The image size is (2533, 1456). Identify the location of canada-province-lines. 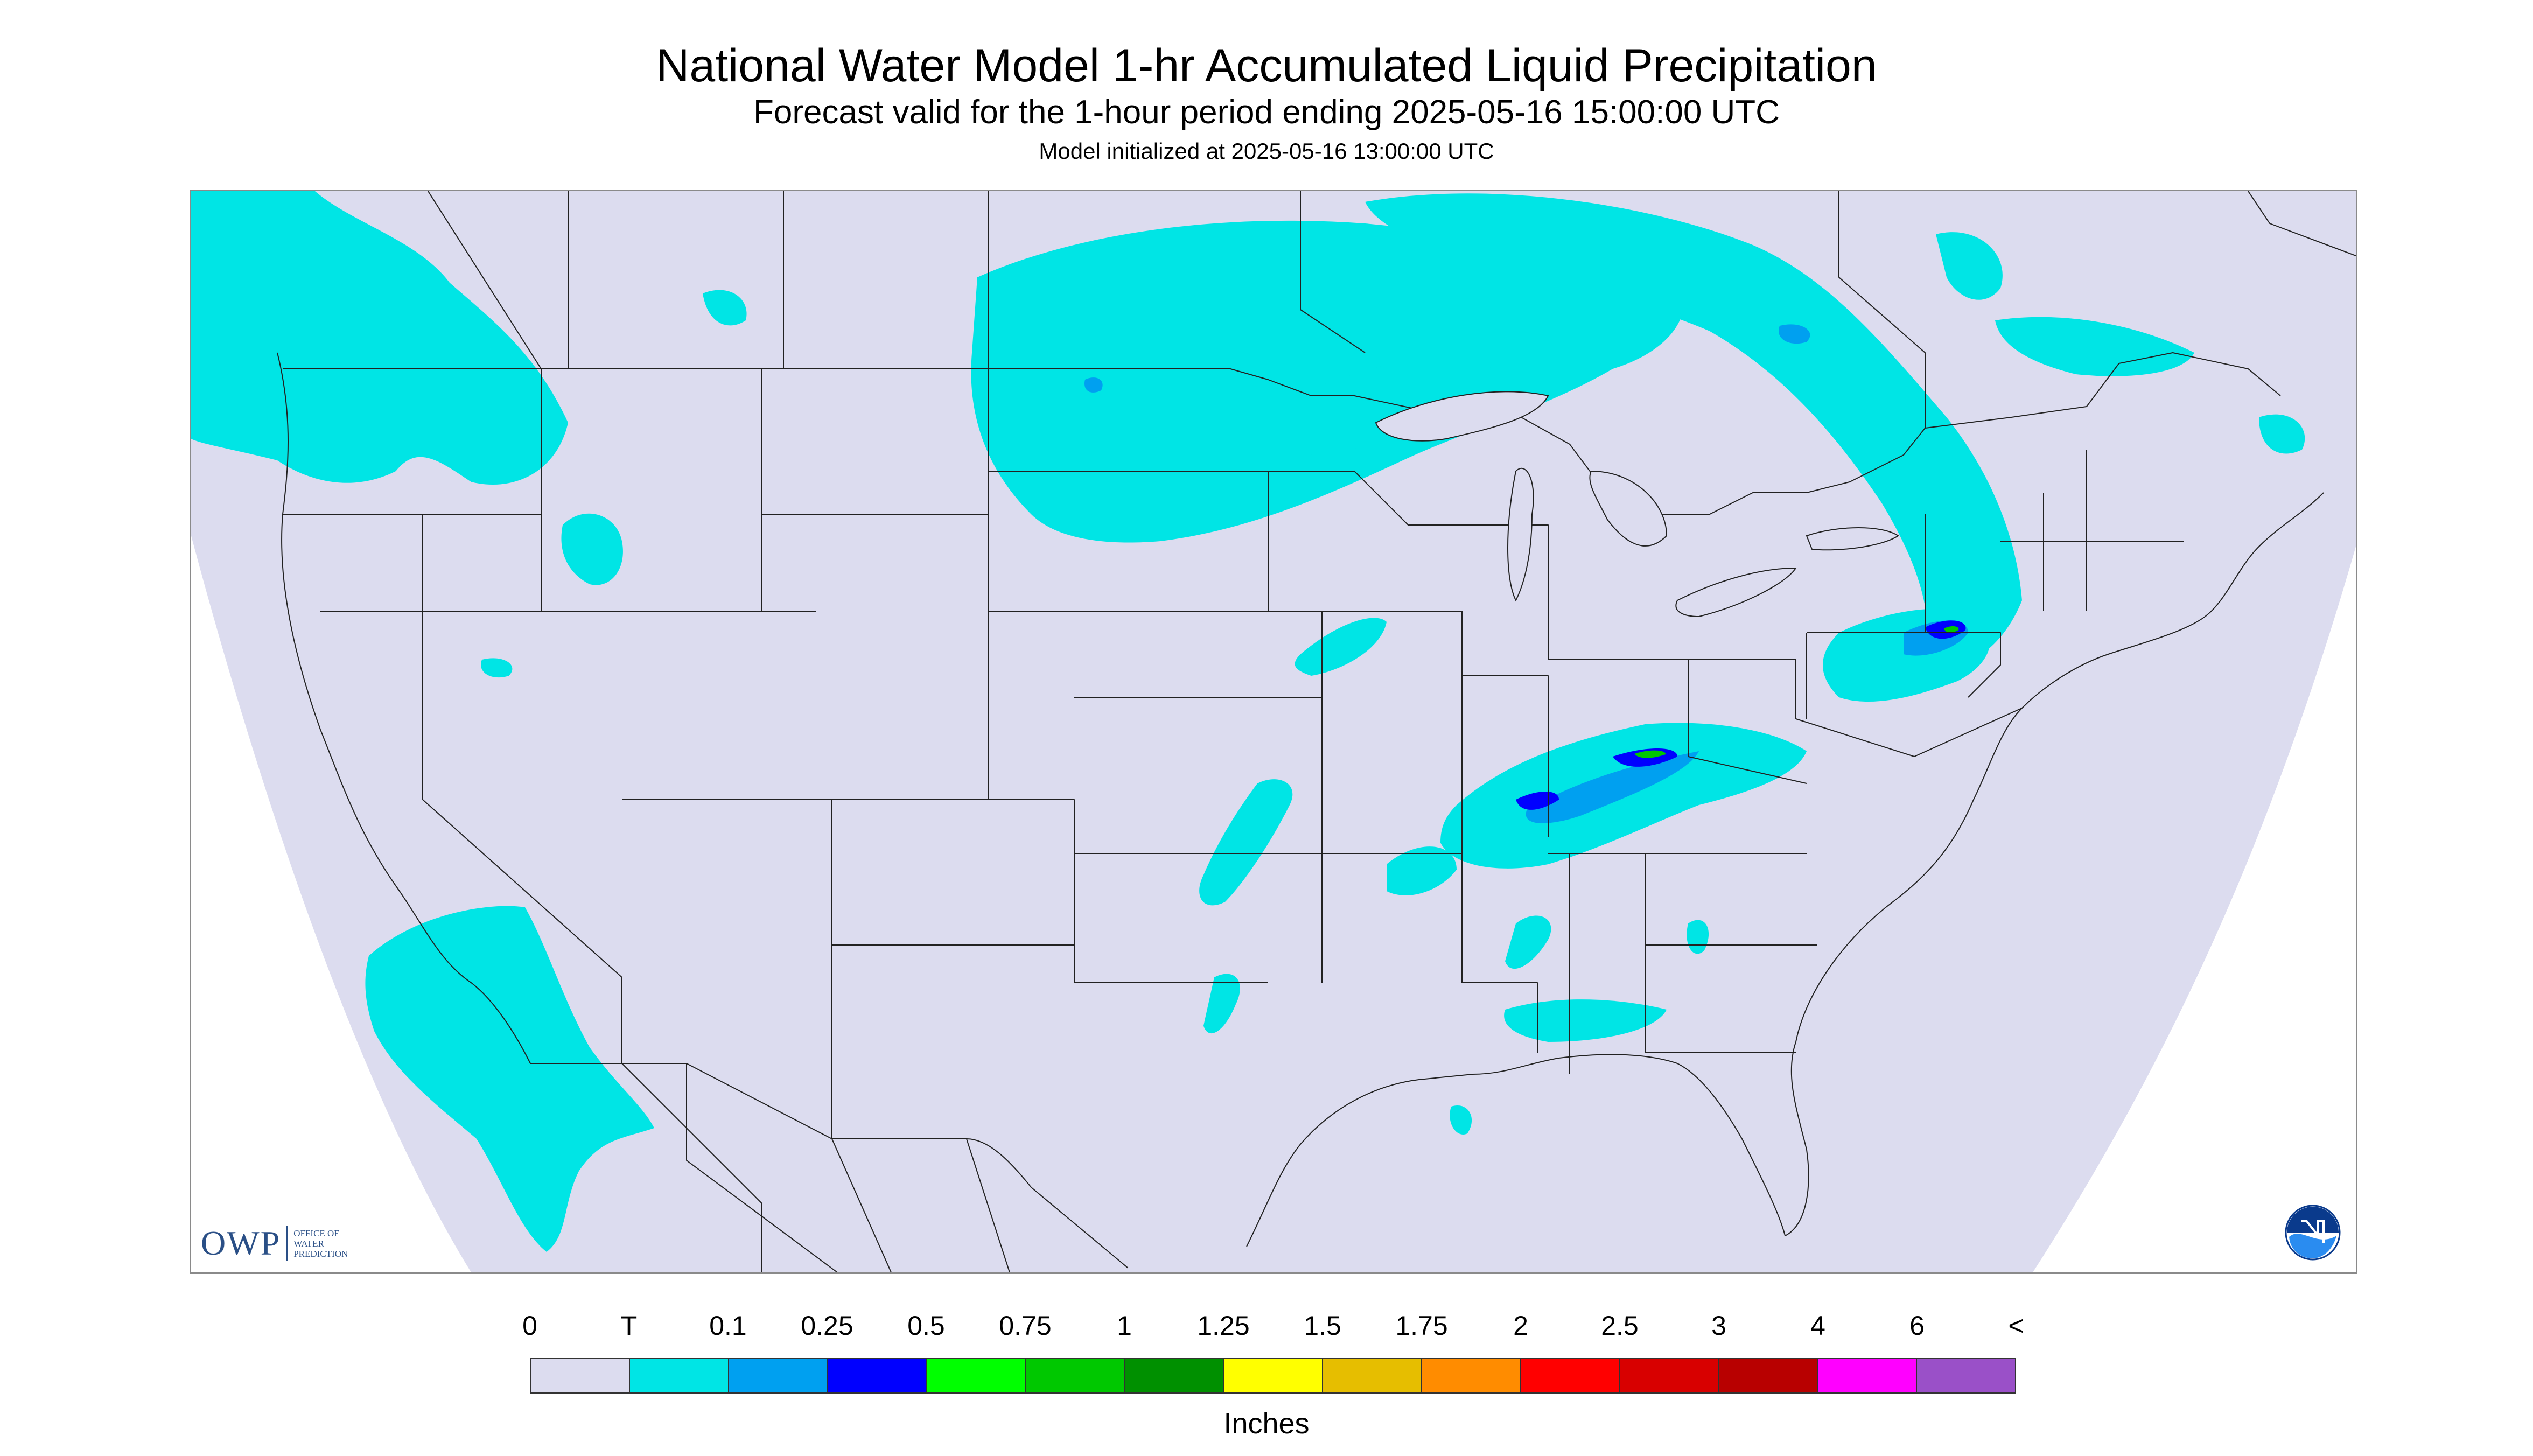
(1392, 309).